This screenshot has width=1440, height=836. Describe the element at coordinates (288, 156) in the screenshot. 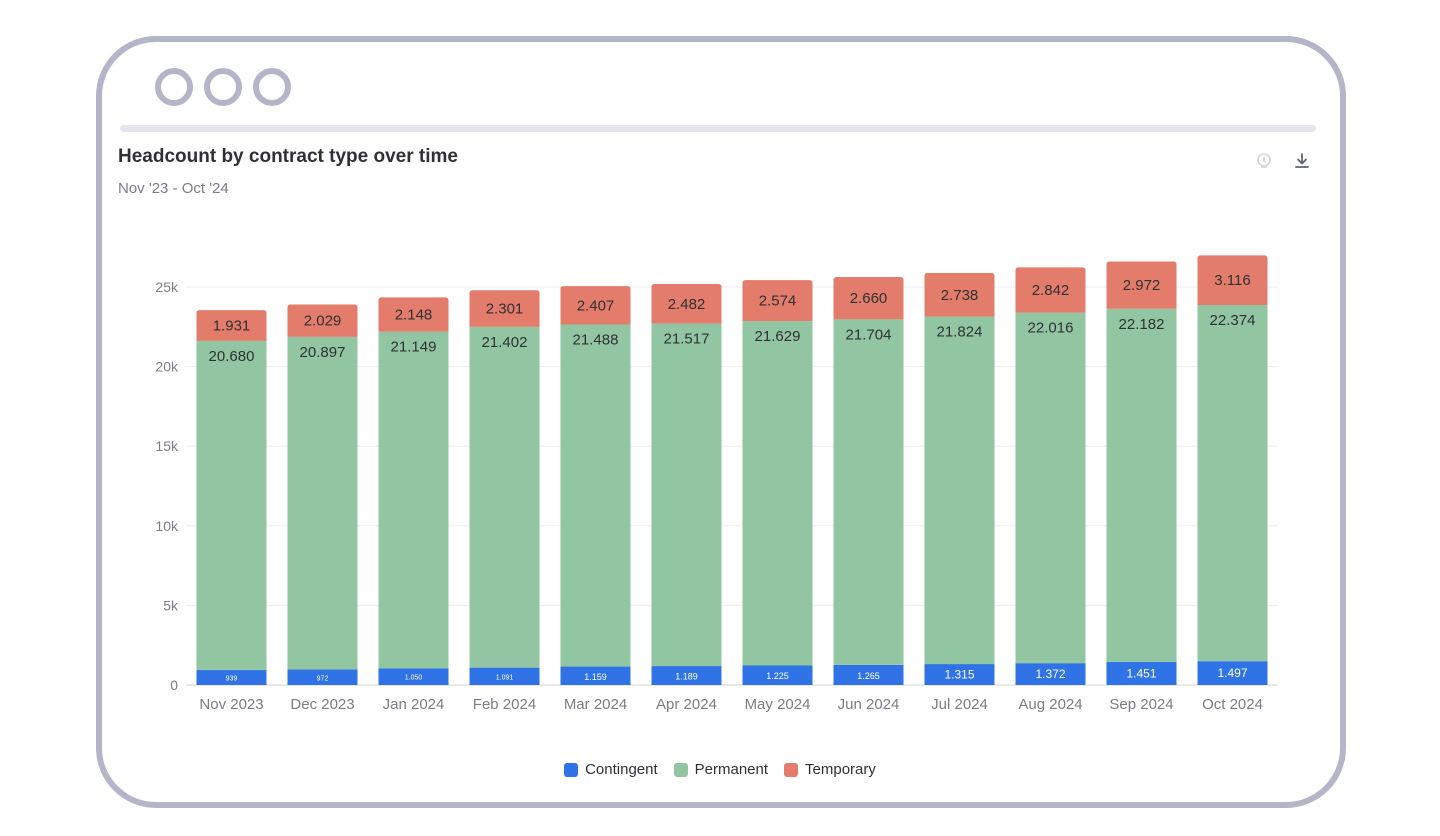

I see `chart-title: Headcount by contract type over time` at that location.